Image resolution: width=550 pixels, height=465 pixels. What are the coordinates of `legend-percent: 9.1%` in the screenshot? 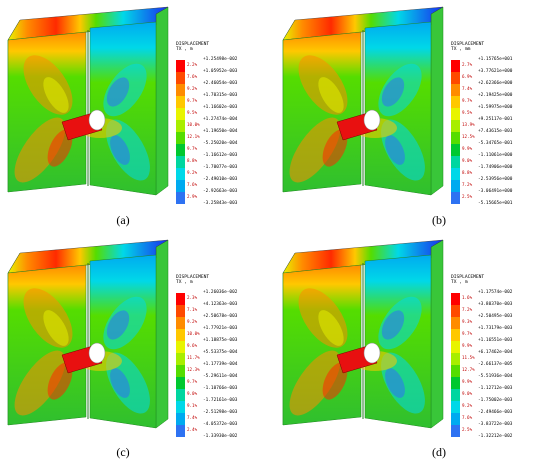 It's located at (192, 405).